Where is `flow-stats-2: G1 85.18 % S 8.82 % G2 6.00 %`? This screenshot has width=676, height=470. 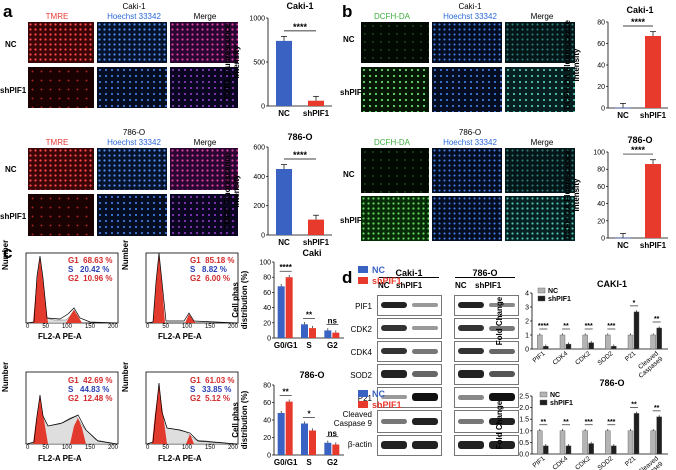
flow-stats-2: G1 85.18 % S 8.82 % G2 6.00 % is located at coordinates (212, 269).